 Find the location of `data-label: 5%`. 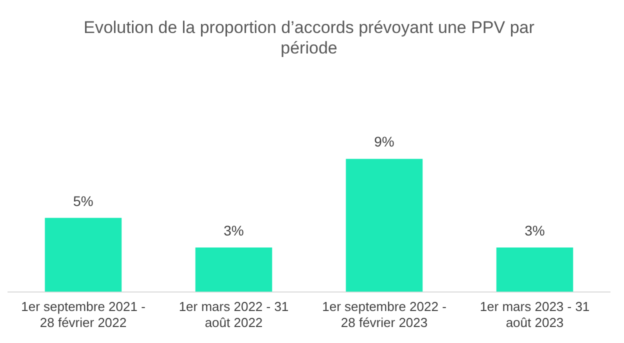

data-label: 5% is located at coordinates (83, 200).